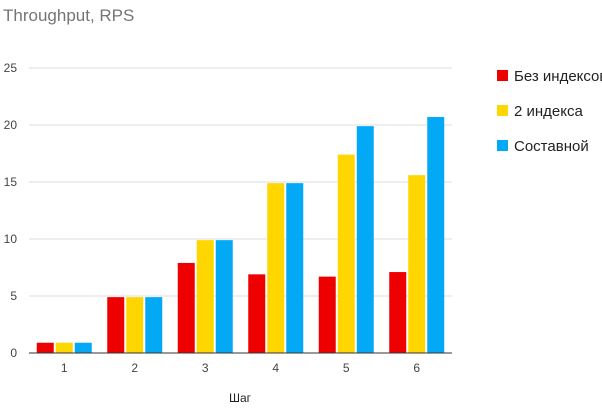 This screenshot has width=602, height=412. Describe the element at coordinates (13, 296) in the screenshot. I see `y-tick-label: 5` at that location.